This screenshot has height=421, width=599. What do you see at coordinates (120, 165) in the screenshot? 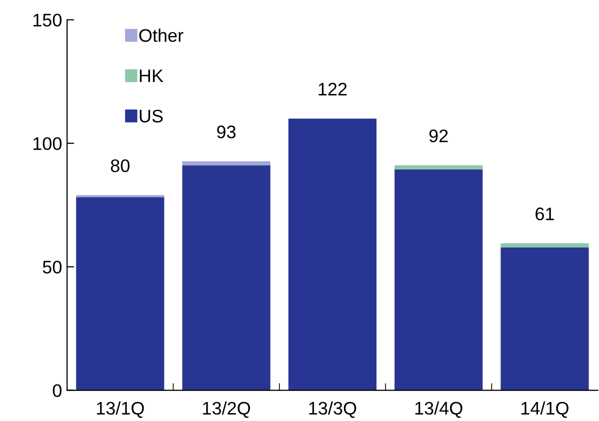
I see `annotation: 80` at bounding box center [120, 165].